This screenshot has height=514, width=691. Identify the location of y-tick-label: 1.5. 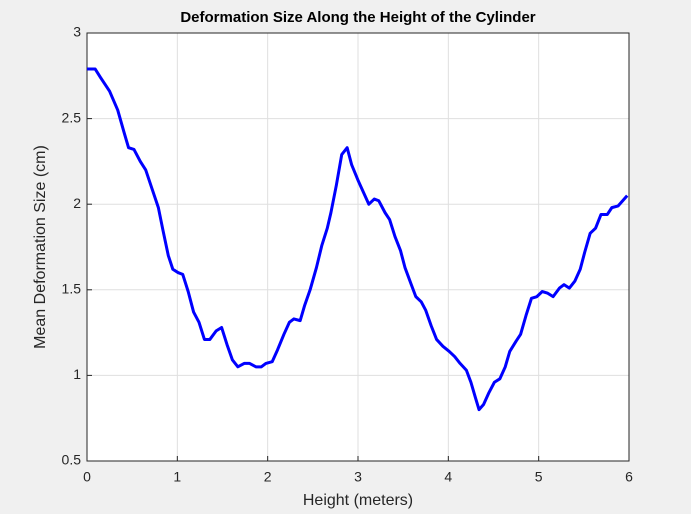
(72, 289).